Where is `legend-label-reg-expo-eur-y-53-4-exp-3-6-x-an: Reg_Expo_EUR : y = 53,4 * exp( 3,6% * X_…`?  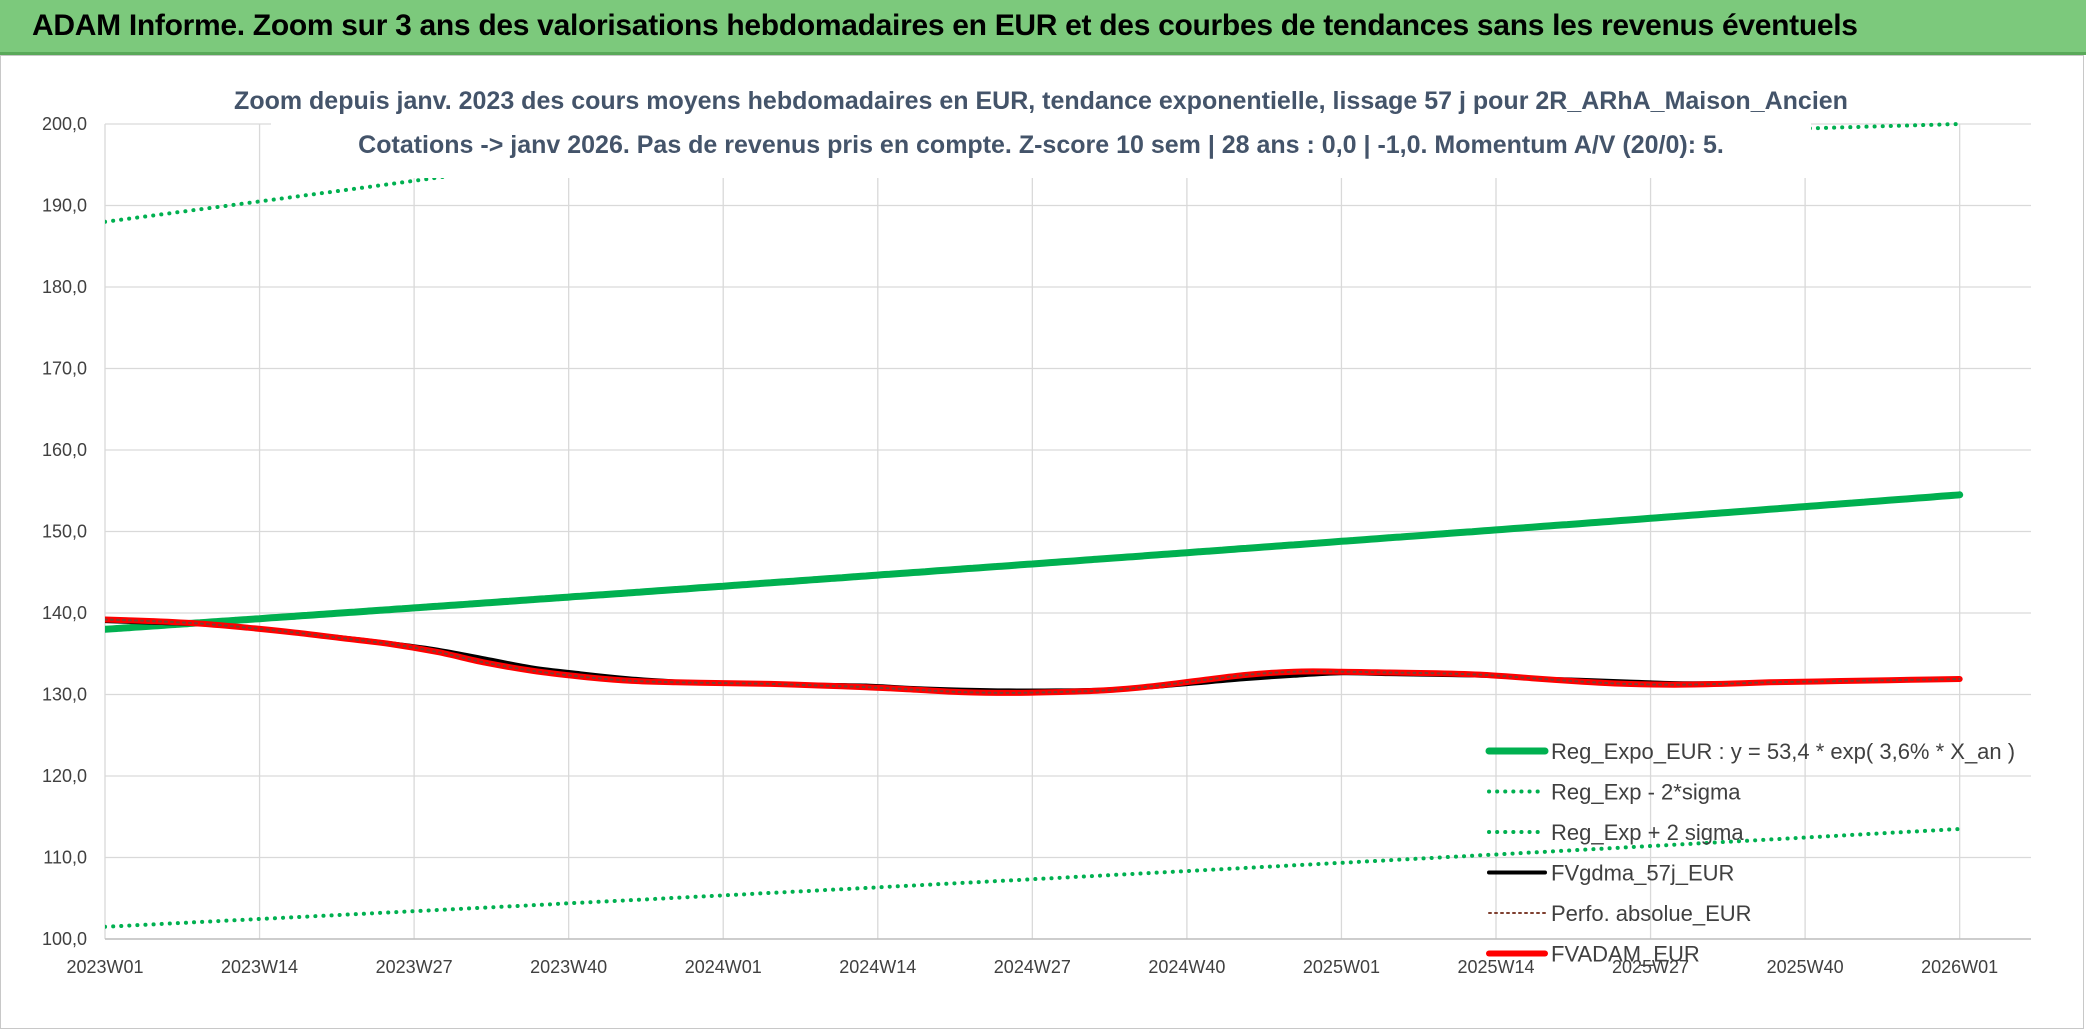
legend-label-reg-expo-eur-y-53-4-exp-3-6-x-an: Reg_Expo_EUR : y = 53,4 * exp( 3,6% * X_… is located at coordinates (1783, 751).